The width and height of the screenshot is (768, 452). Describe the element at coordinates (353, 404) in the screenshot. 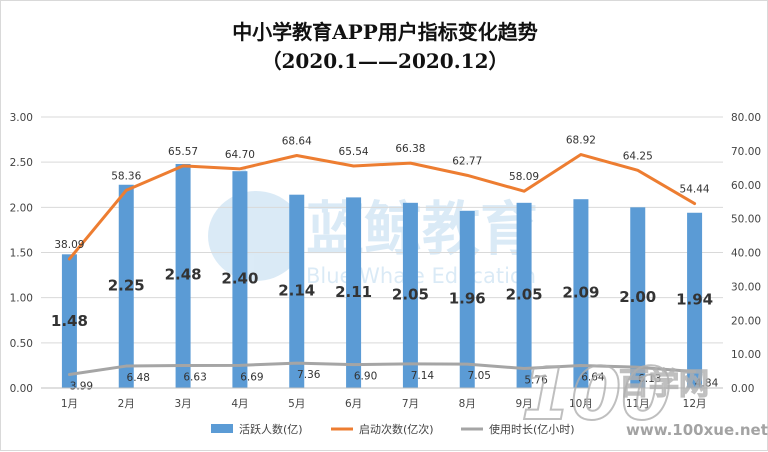

I see `x-tick-label: 6月` at that location.